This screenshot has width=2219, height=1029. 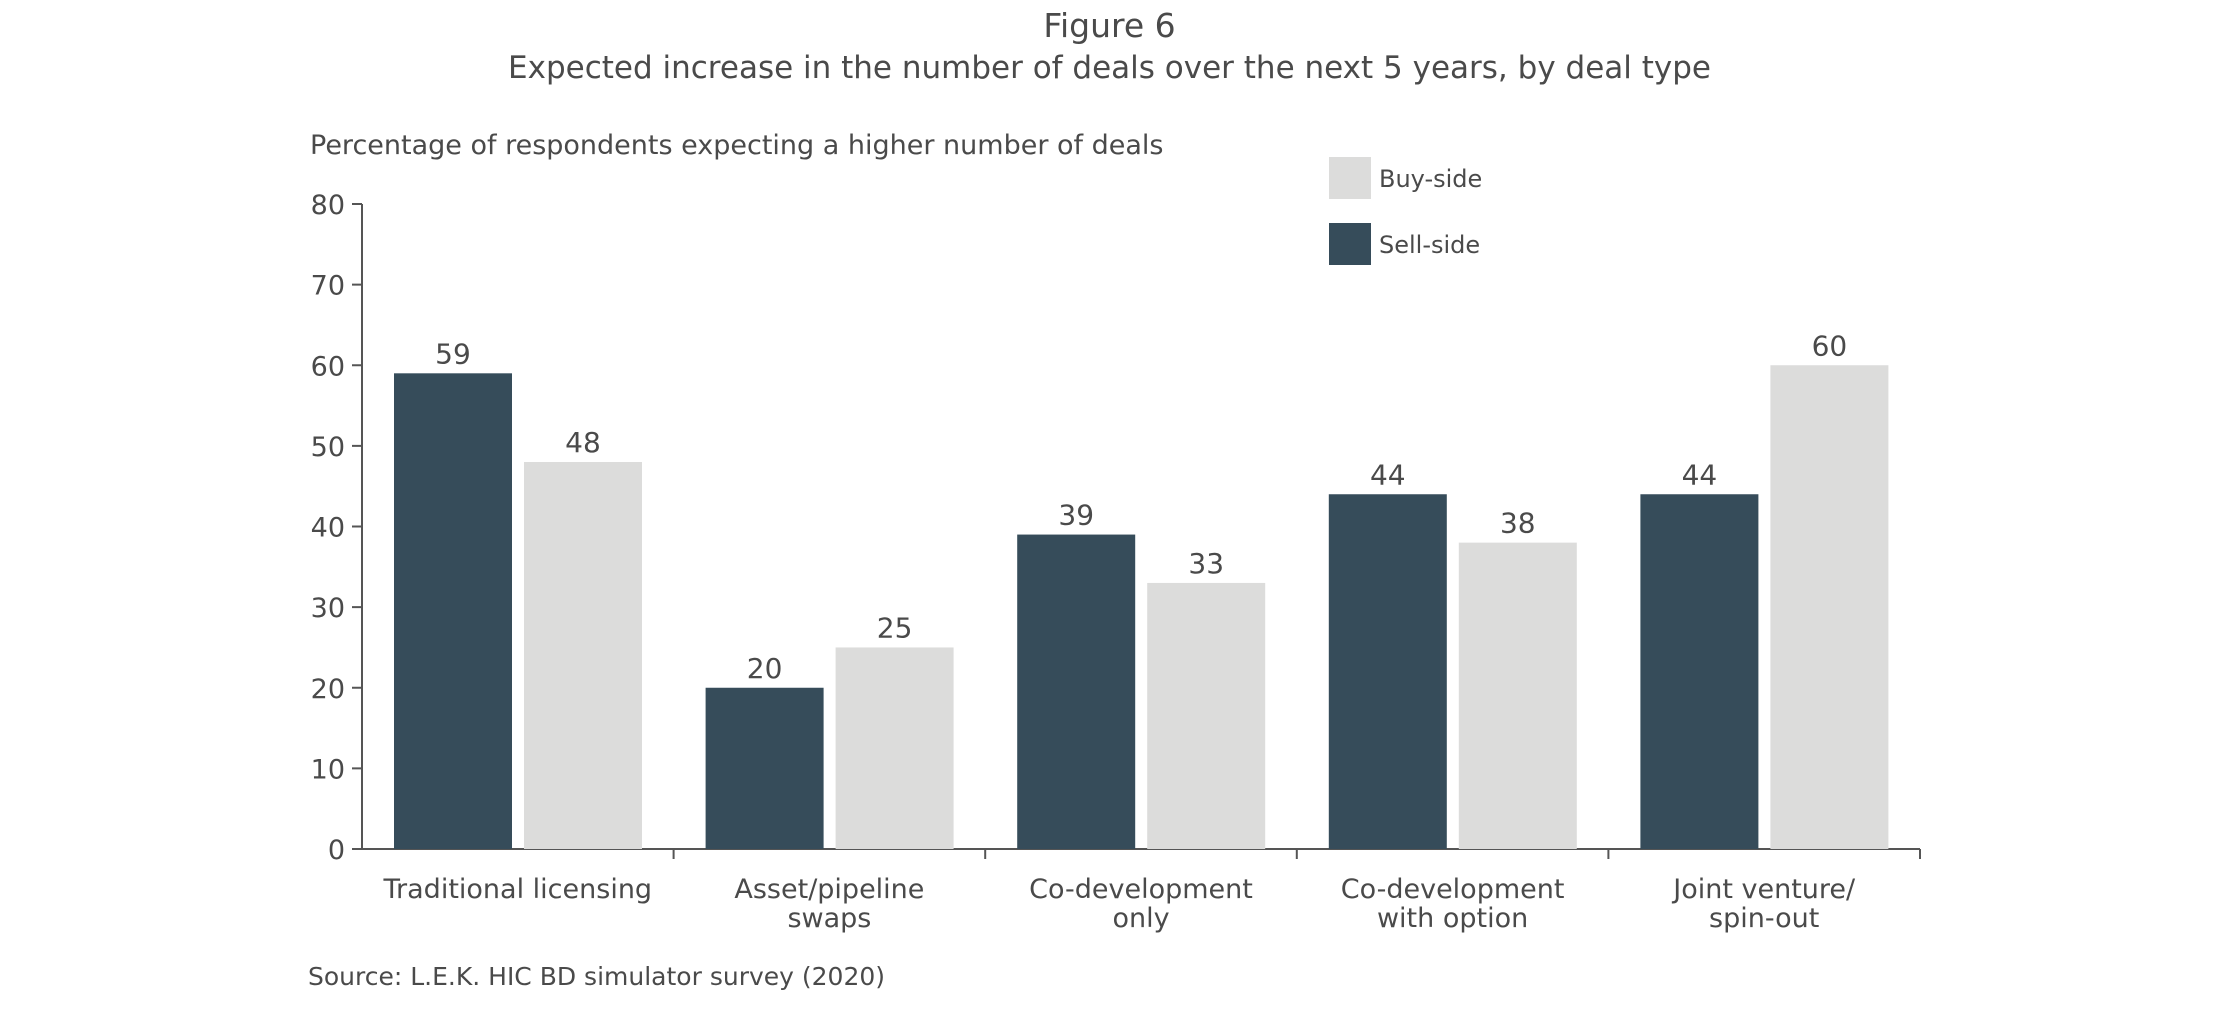 I want to click on x-category-label: Asset/pipeline, so click(x=829, y=889).